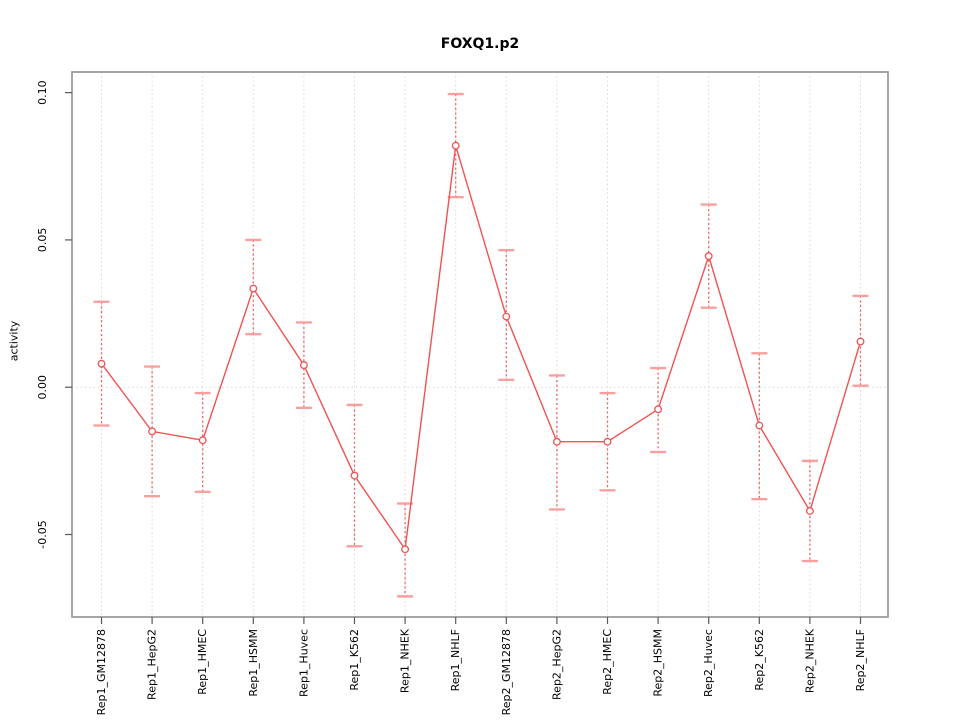 This screenshot has width=960, height=720. What do you see at coordinates (658, 663) in the screenshot?
I see `x-tick-label: Rep2_HSMM` at bounding box center [658, 663].